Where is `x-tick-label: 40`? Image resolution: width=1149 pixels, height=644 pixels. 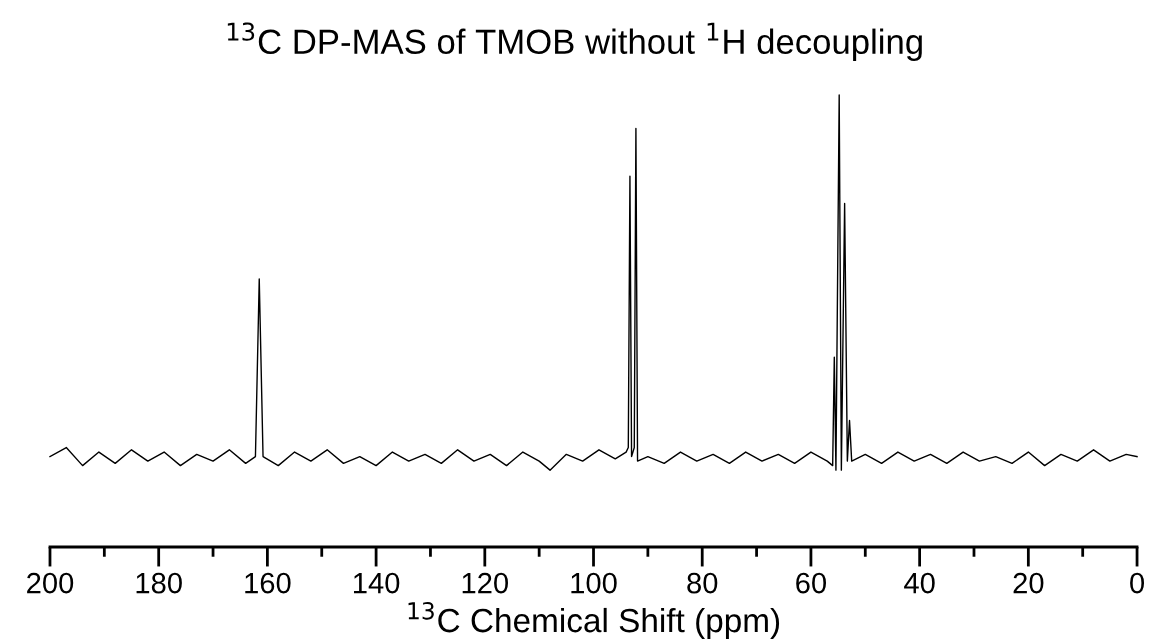 x-tick-label: 40 is located at coordinates (919, 583).